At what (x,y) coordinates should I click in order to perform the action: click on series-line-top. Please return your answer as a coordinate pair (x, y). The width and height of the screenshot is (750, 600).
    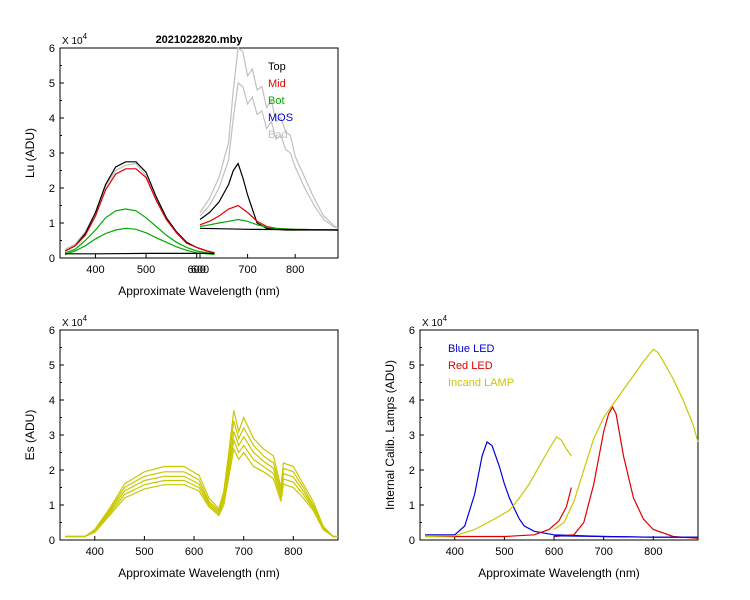
    Looking at the image, I should click on (139, 207).